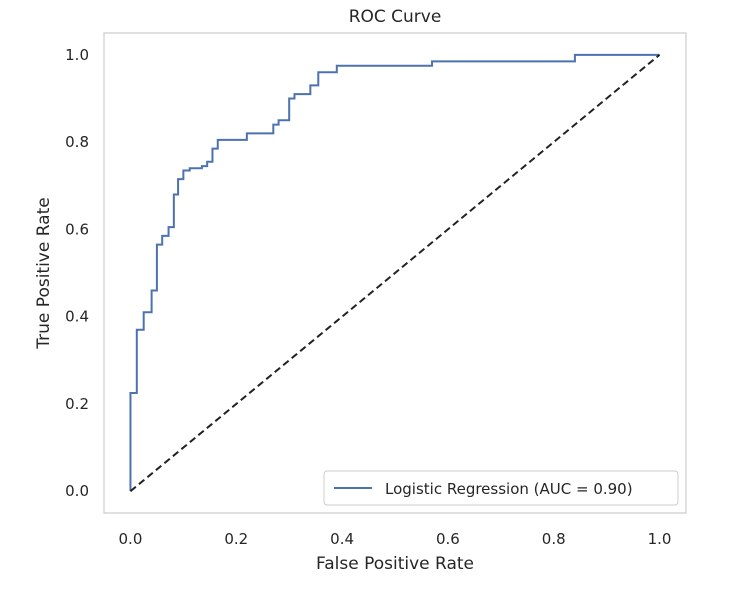 This screenshot has width=751, height=589. Describe the element at coordinates (77, 142) in the screenshot. I see `y-tick-label: 0.8` at that location.